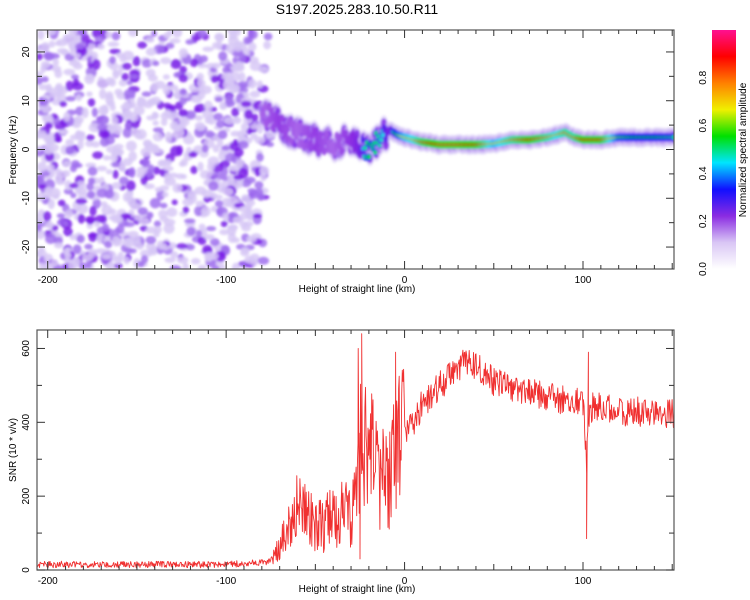 The image size is (750, 600). I want to click on snr-xtick-label: 100, so click(583, 581).